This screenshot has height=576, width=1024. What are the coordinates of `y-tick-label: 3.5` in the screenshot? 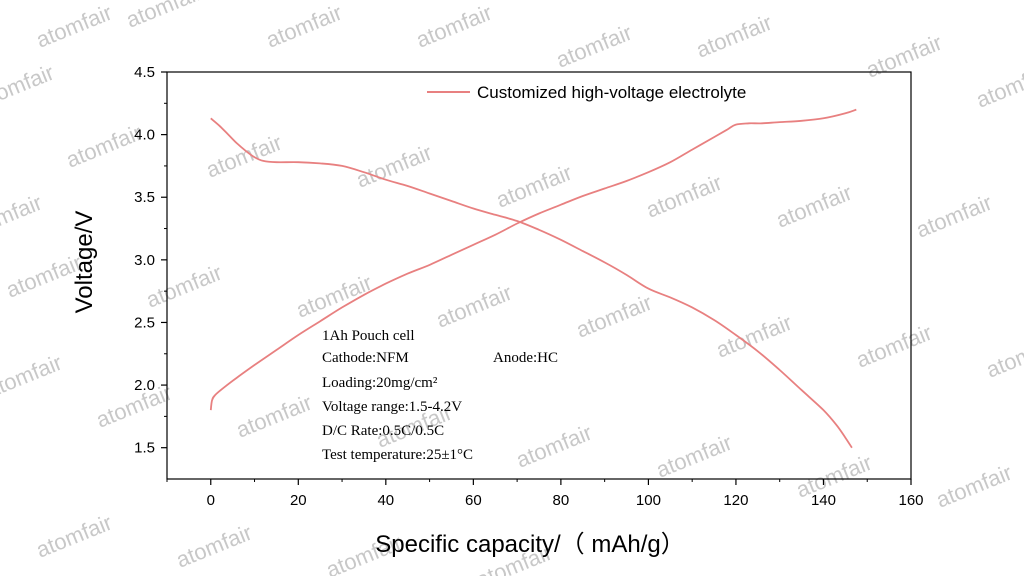 It's located at (144, 197).